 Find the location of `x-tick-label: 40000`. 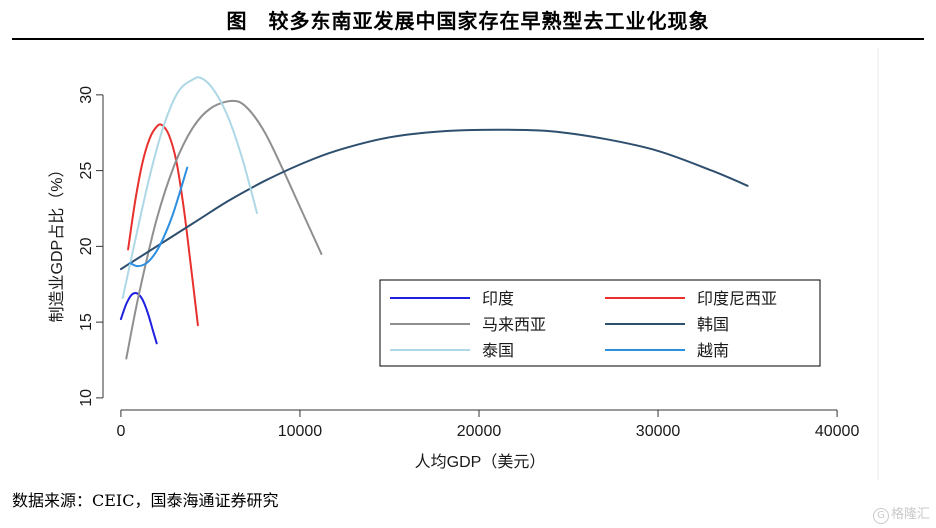

x-tick-label: 40000 is located at coordinates (837, 431).